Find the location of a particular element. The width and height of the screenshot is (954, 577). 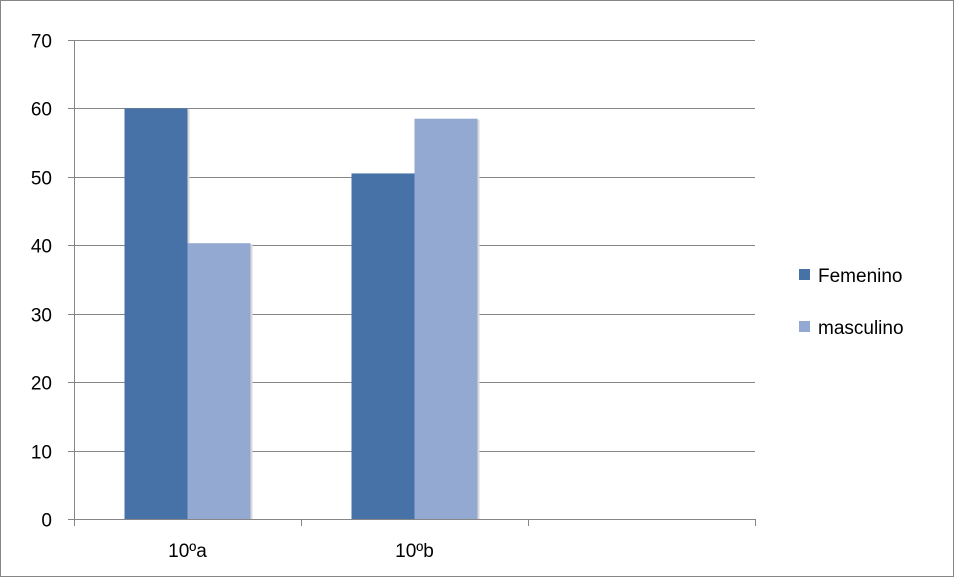

legend: Femenino masculino is located at coordinates (851, 302).